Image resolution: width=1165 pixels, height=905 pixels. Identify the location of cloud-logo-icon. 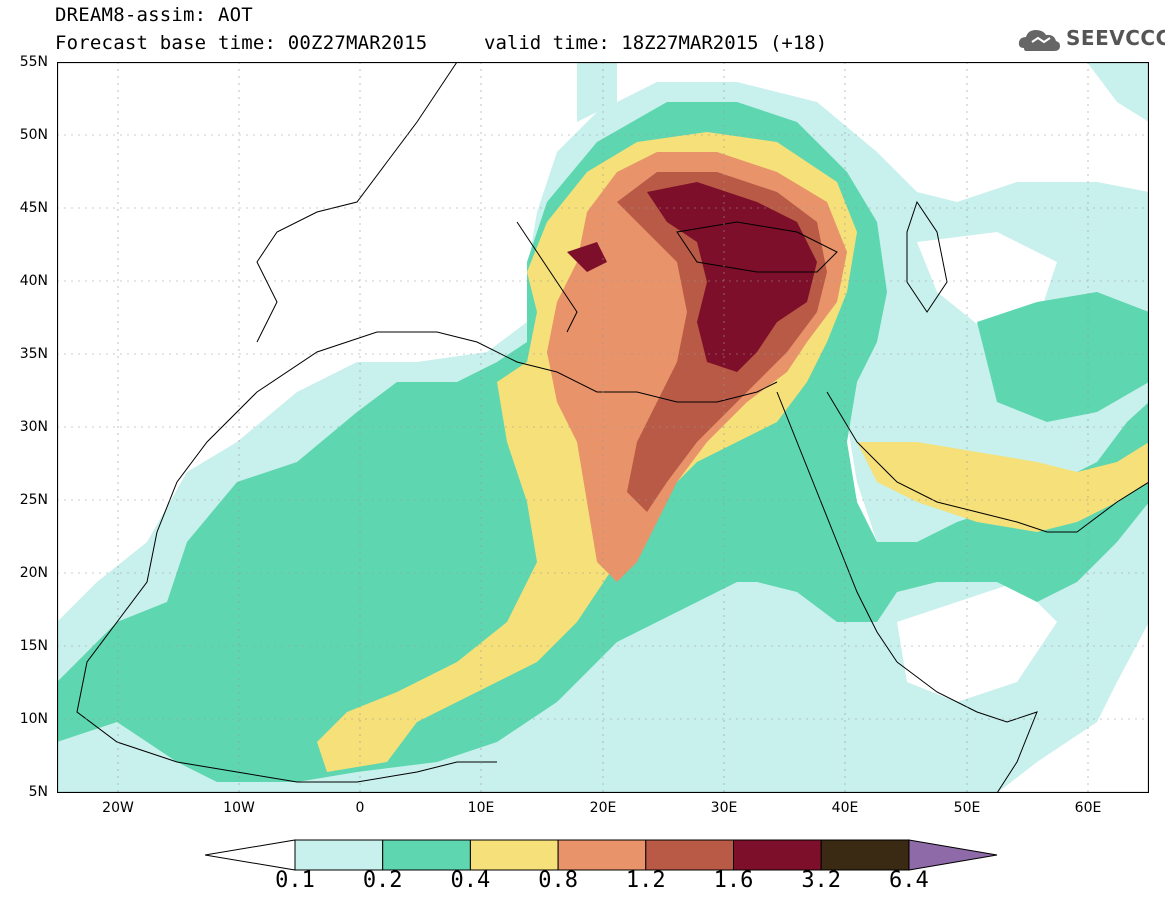
(1039, 40).